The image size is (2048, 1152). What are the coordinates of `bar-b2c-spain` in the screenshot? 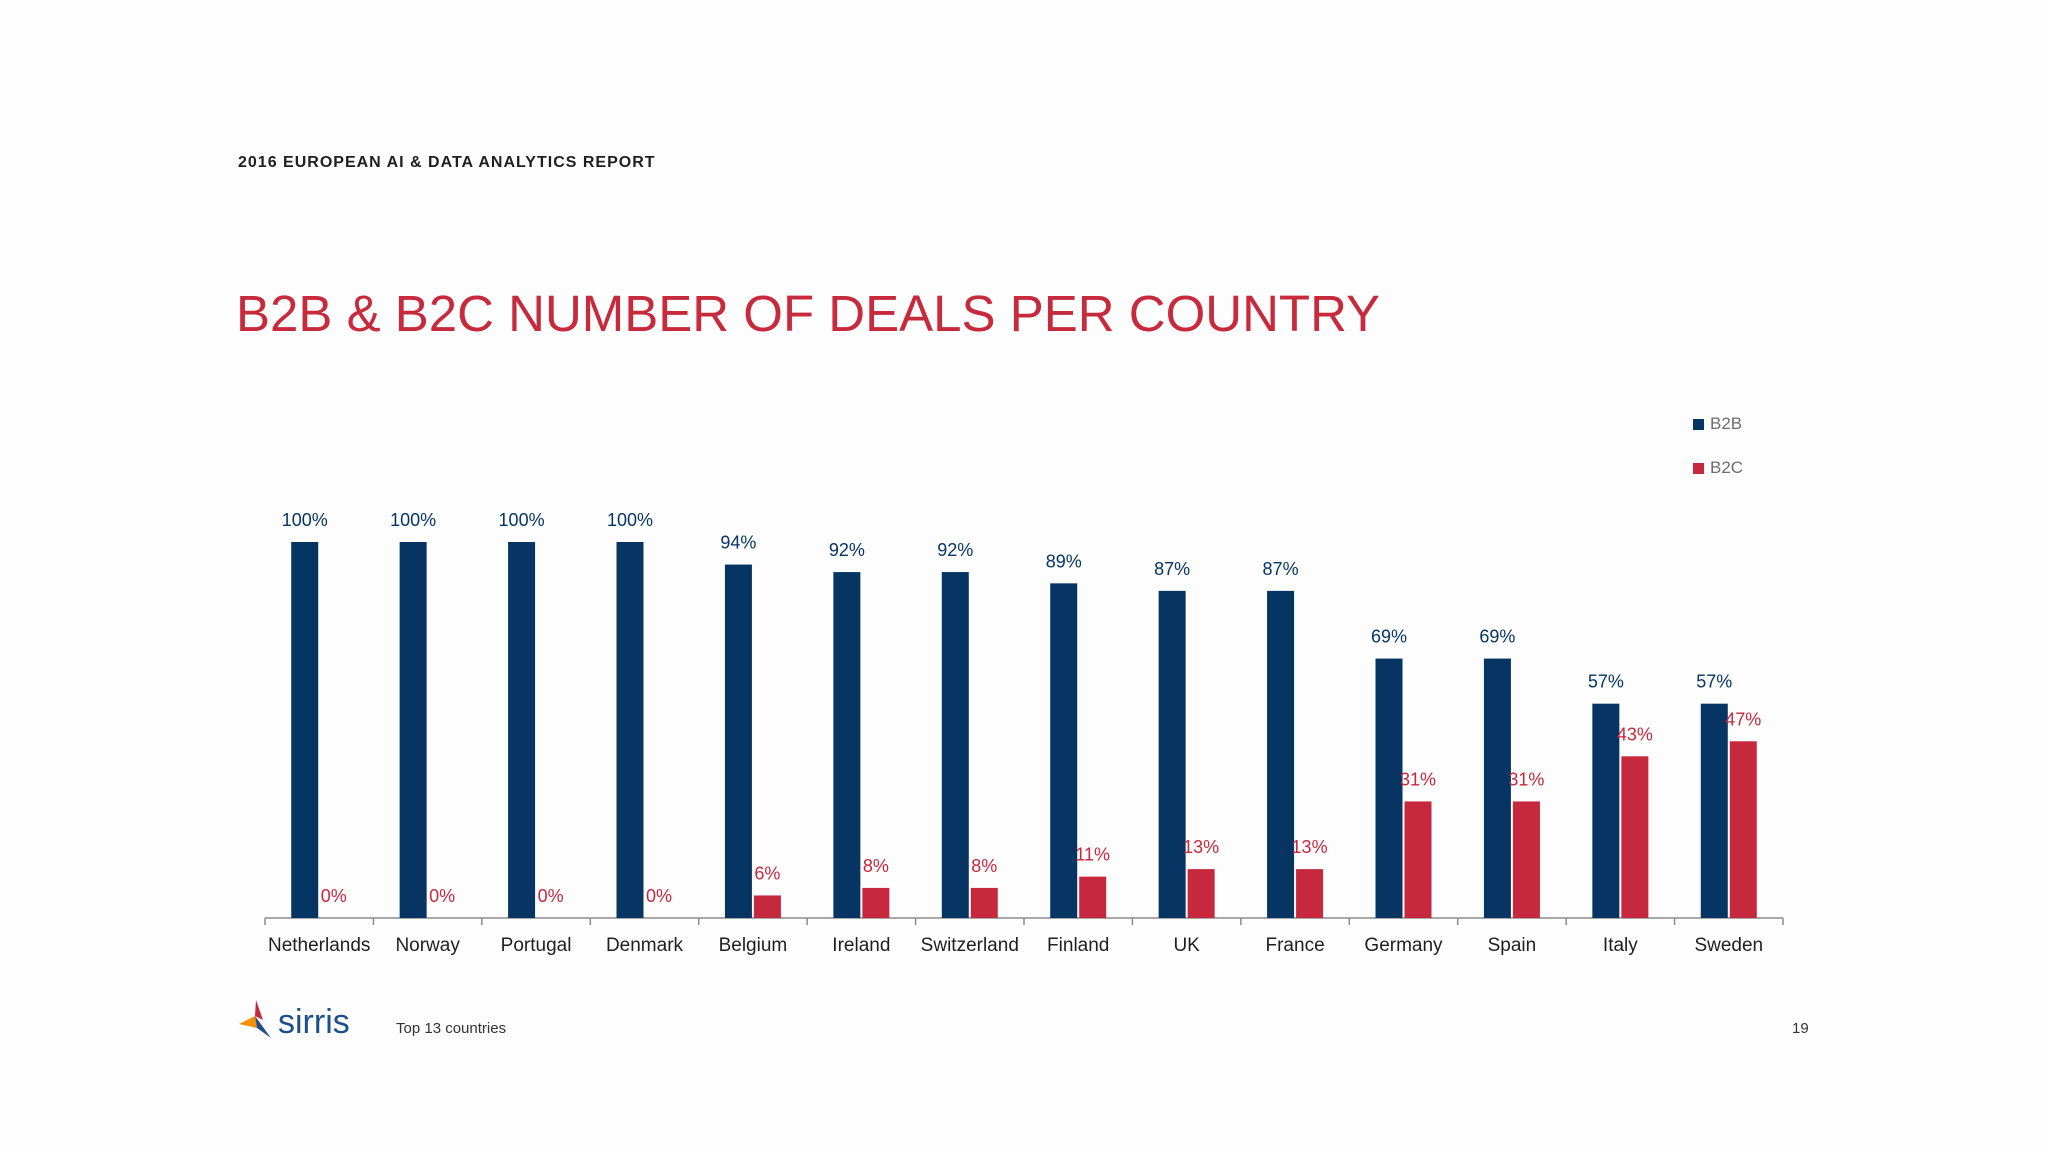 It's located at (1526, 859).